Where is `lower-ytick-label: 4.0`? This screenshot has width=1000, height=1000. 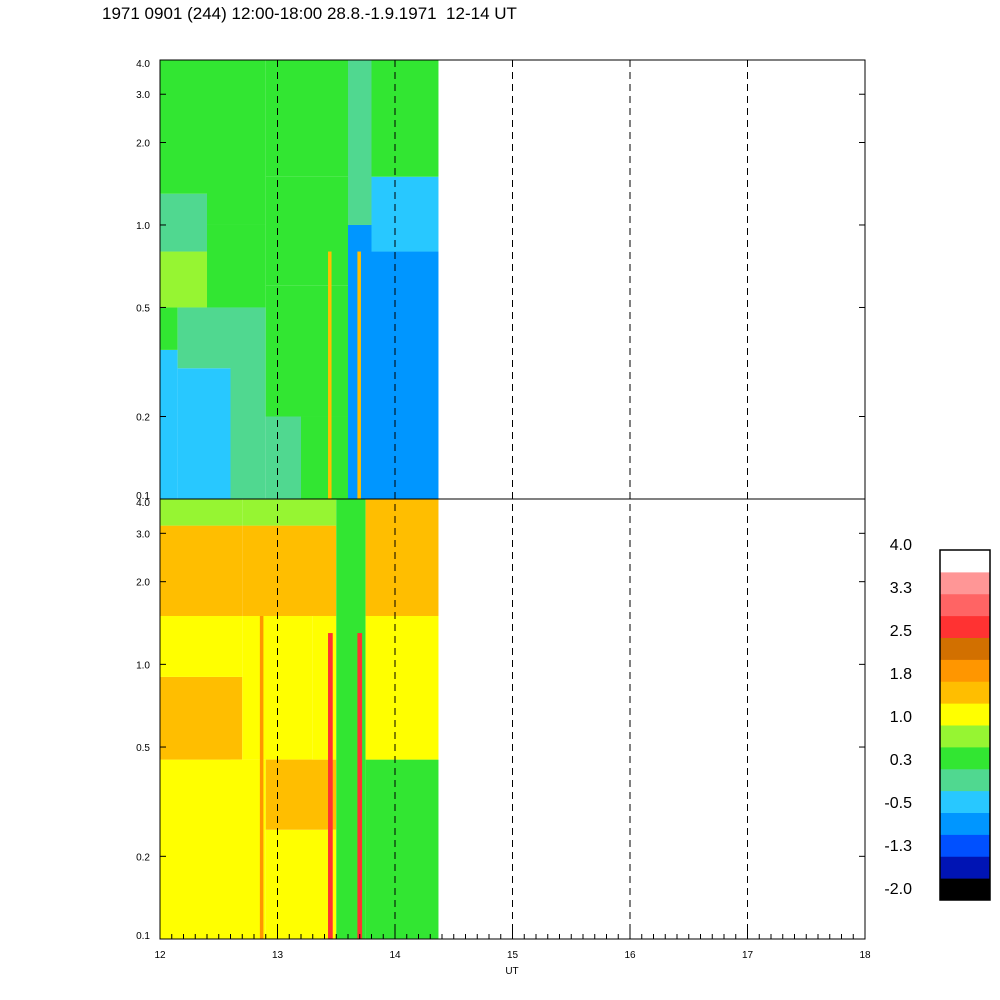 lower-ytick-label: 4.0 is located at coordinates (143, 503).